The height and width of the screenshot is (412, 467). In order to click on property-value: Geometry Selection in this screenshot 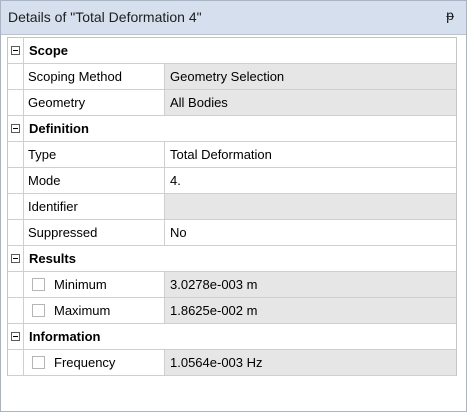, I will do `click(310, 76)`.